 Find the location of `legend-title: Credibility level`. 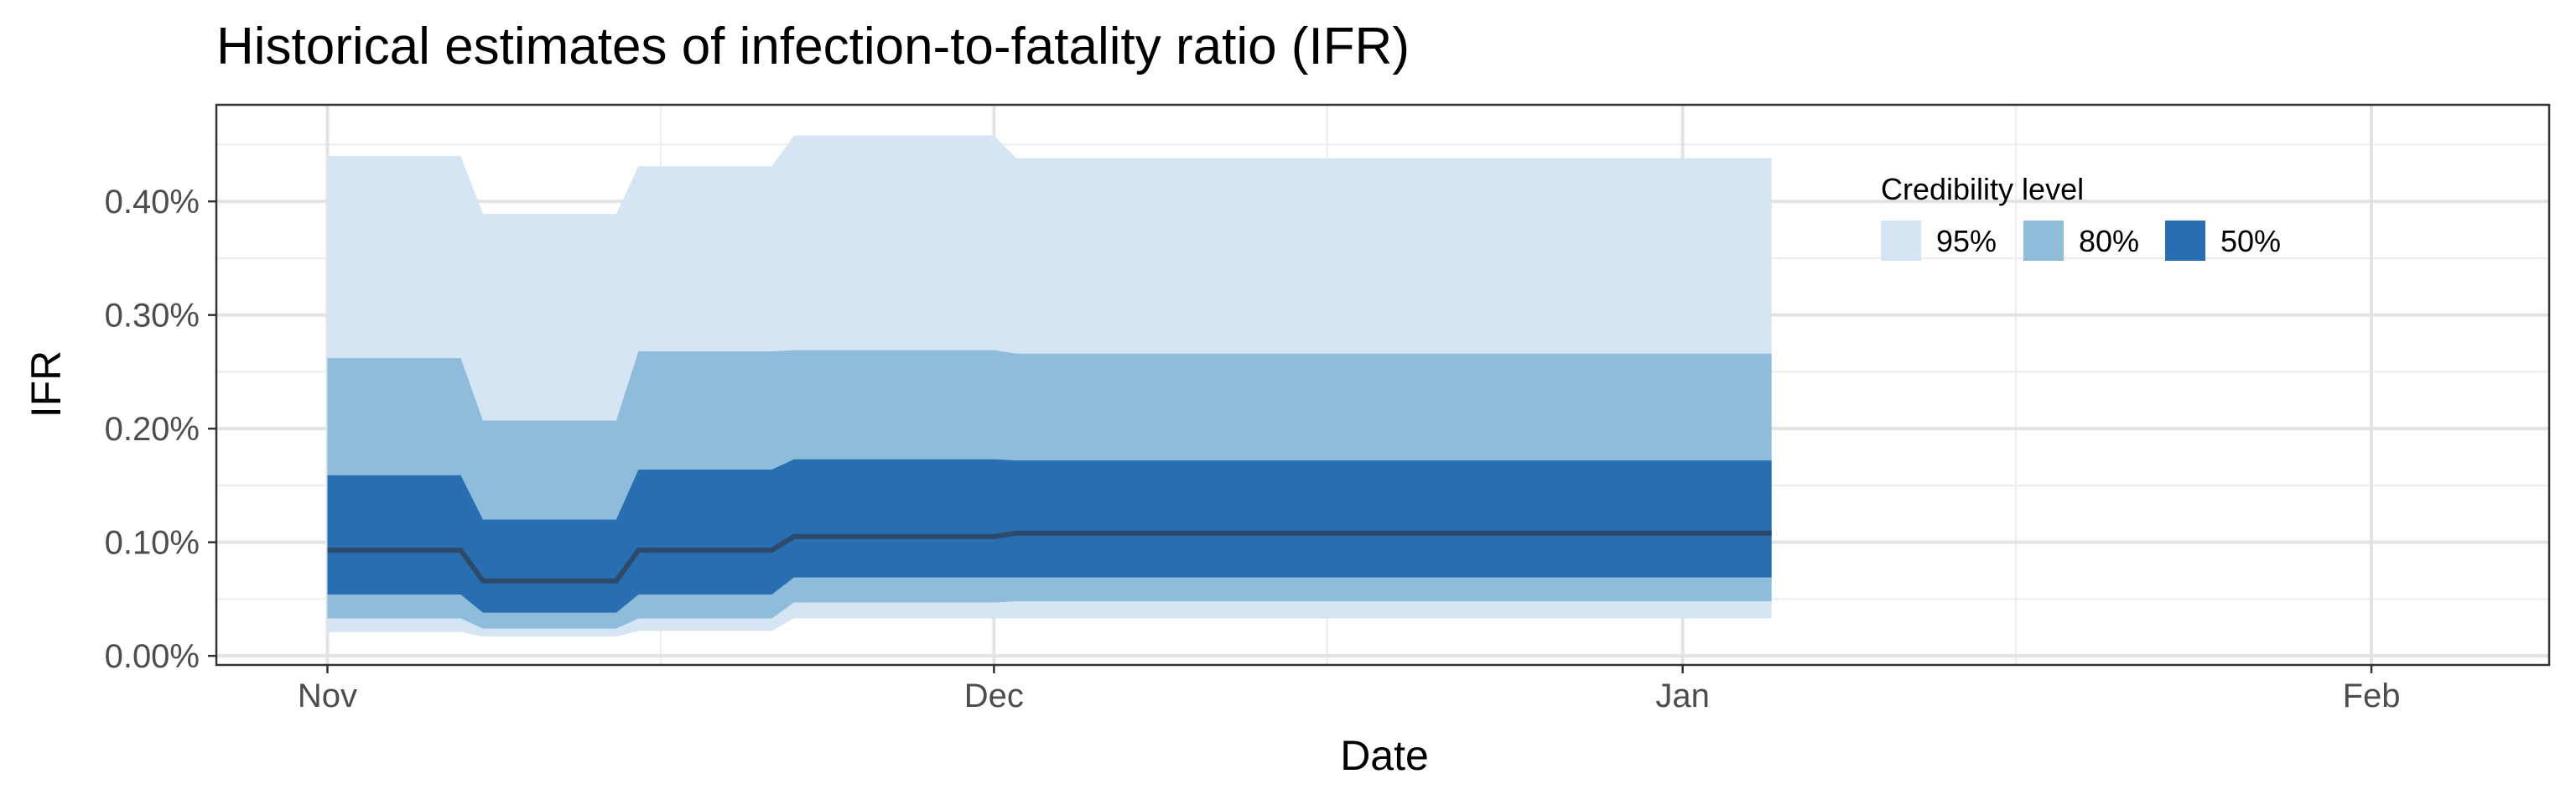

legend-title: Credibility level is located at coordinates (1982, 189).